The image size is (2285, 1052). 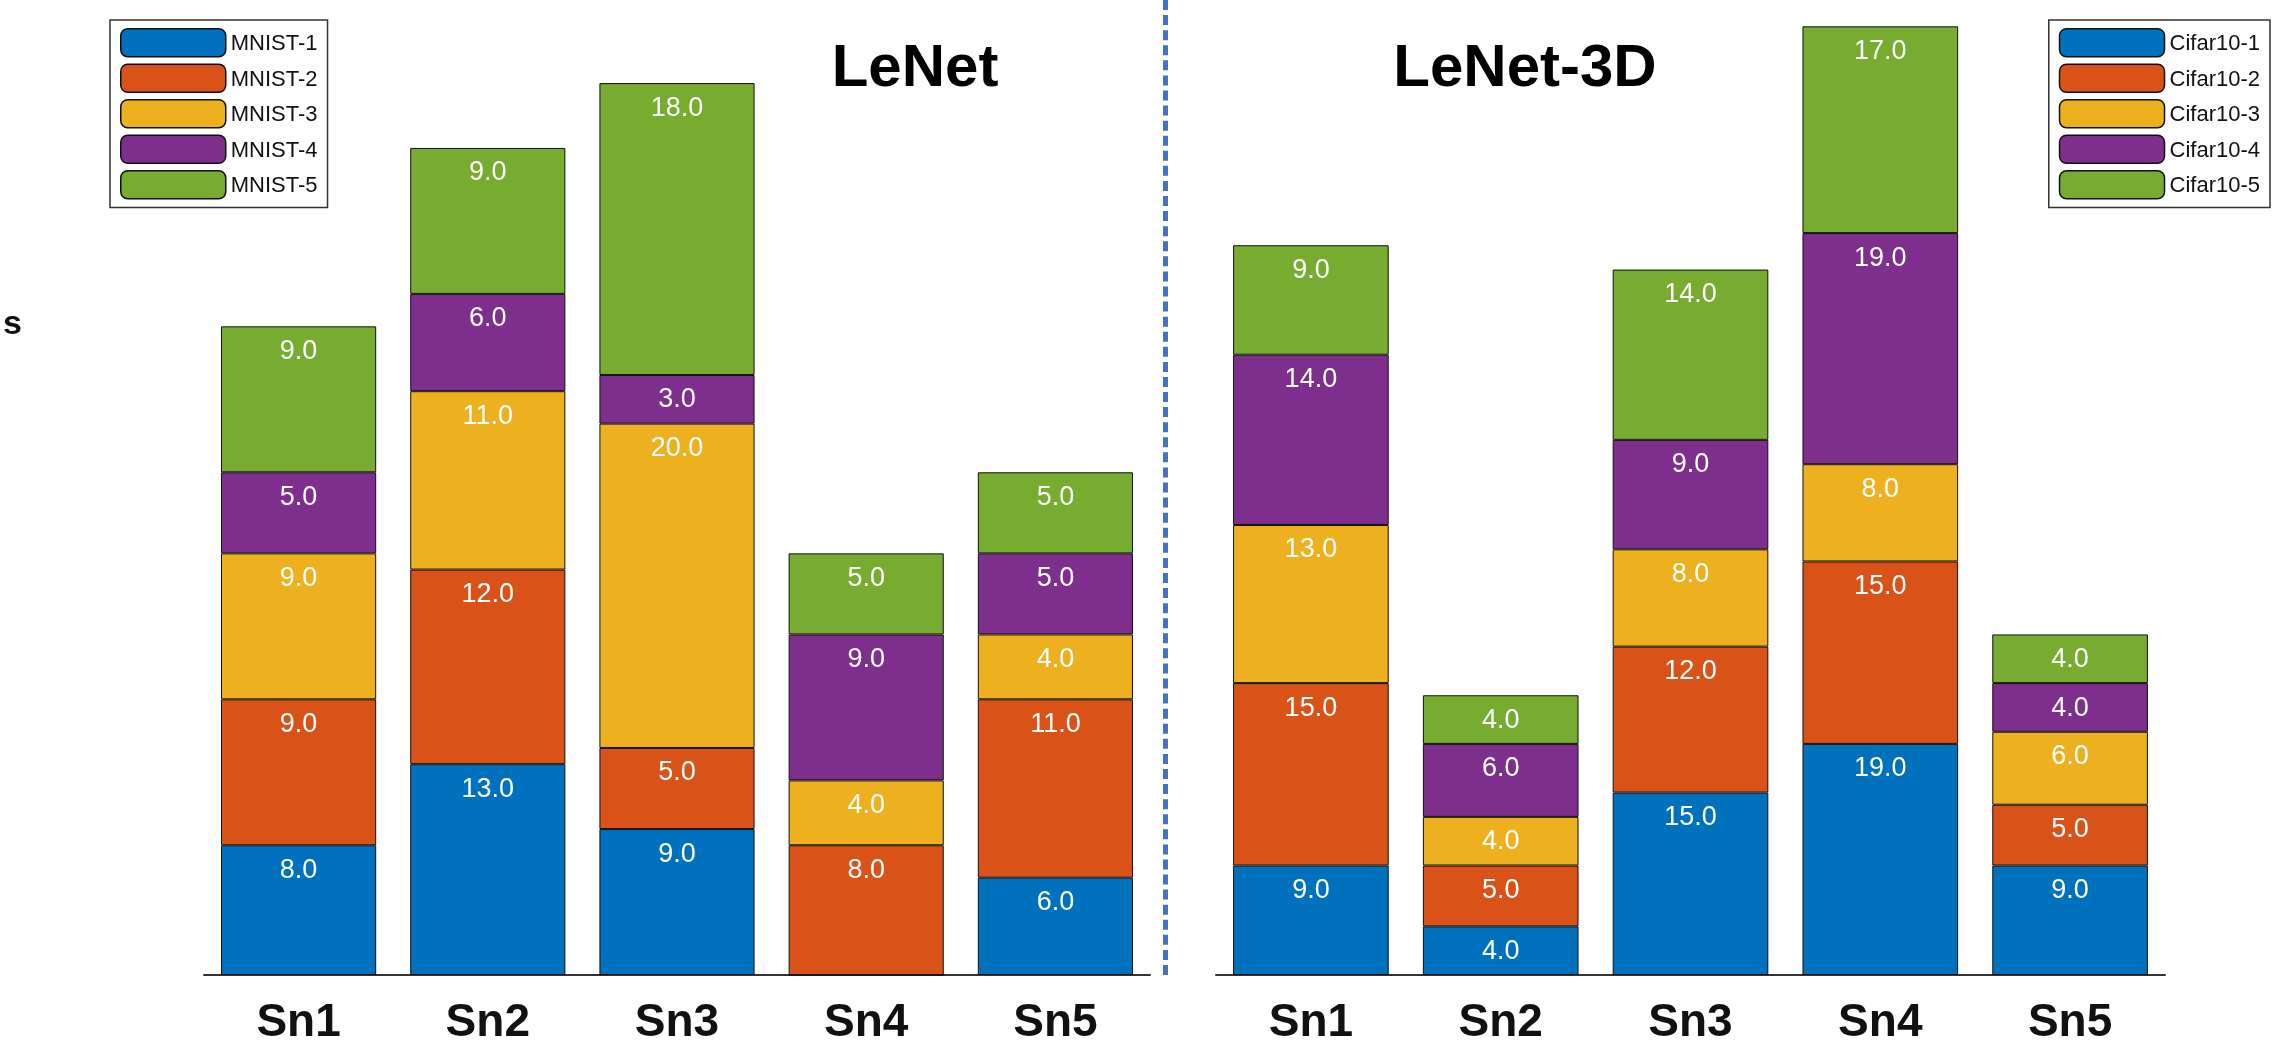 I want to click on data-label: 17.0, so click(x=1880, y=49).